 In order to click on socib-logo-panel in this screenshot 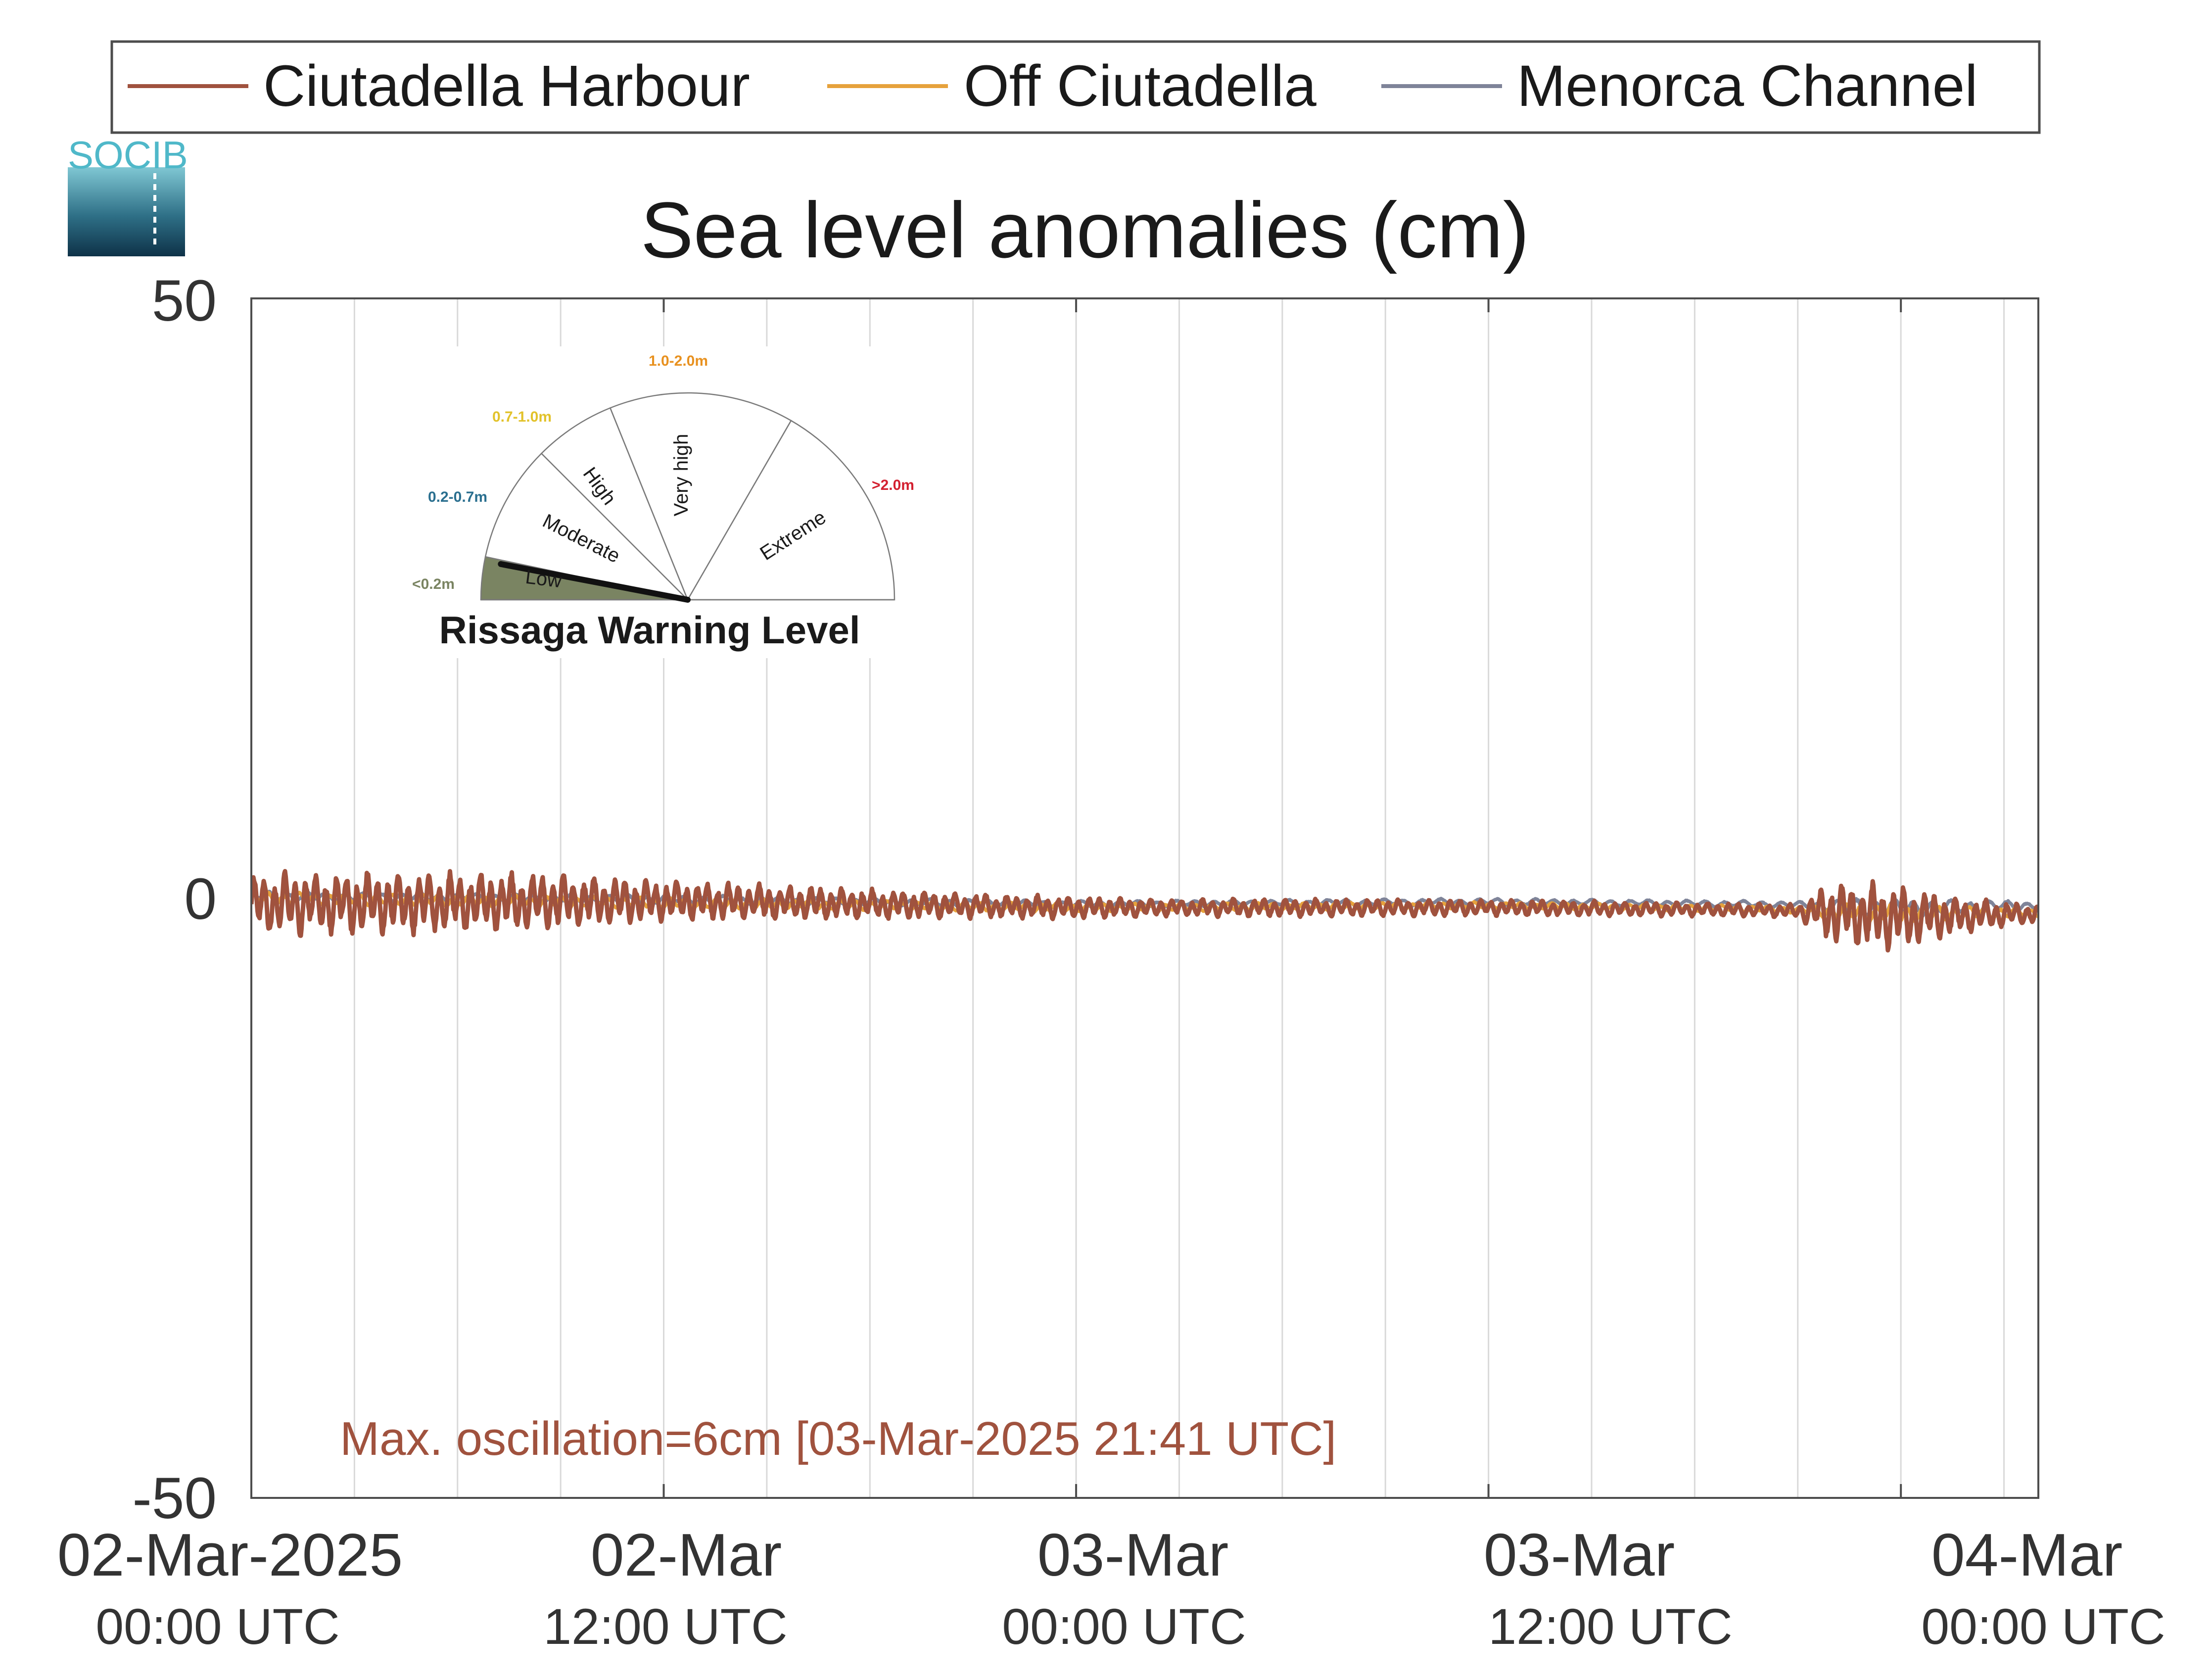, I will do `click(126, 212)`.